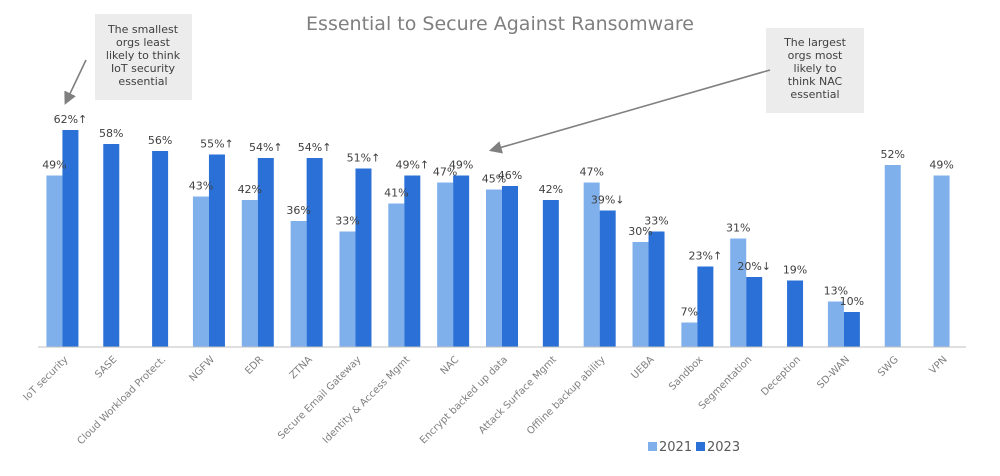 The image size is (1000, 476). Describe the element at coordinates (445, 172) in the screenshot. I see `data-label-2021-8: 47%` at that location.